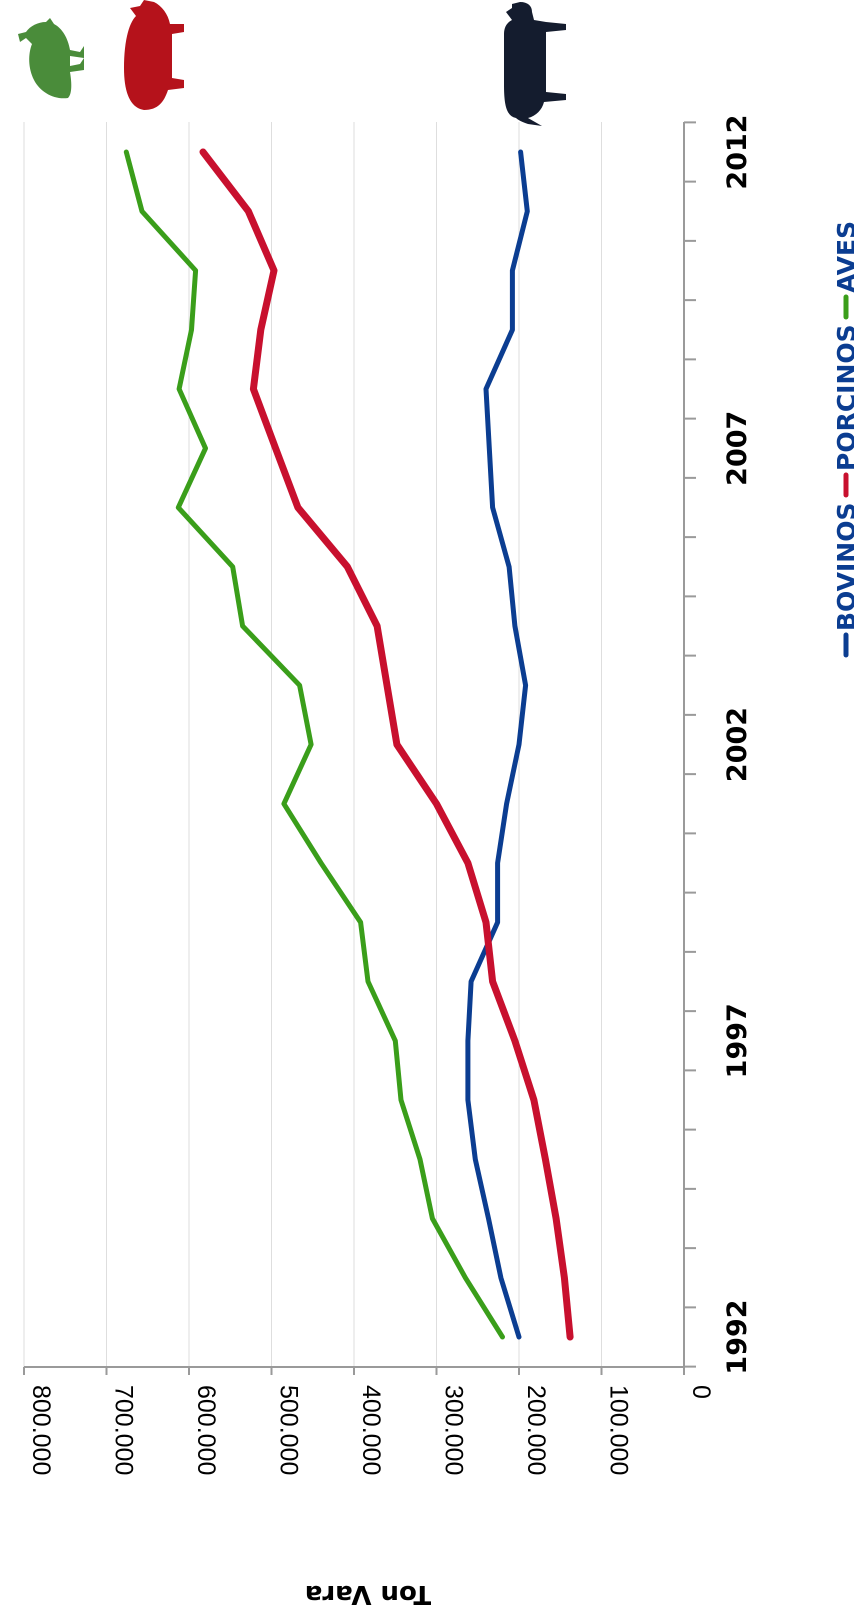 This screenshot has height=1608, width=854. What do you see at coordinates (154, 55) in the screenshot?
I see `pig-icon` at bounding box center [154, 55].